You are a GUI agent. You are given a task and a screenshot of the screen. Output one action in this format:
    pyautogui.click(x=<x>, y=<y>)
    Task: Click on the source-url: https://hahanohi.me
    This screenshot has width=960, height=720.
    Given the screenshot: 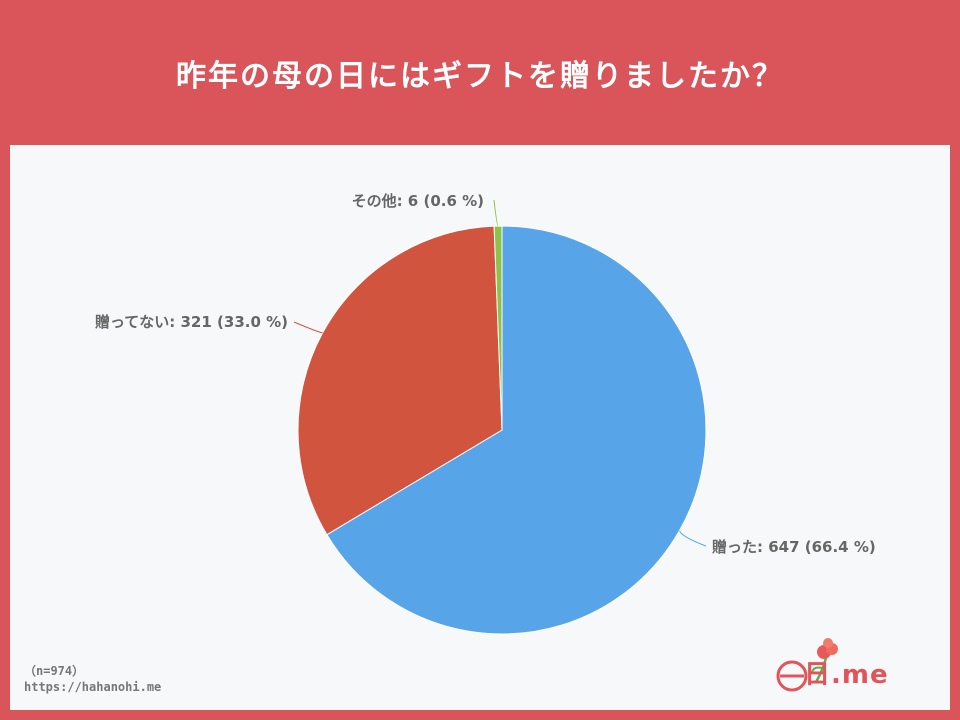 What is the action you would take?
    pyautogui.click(x=93, y=687)
    